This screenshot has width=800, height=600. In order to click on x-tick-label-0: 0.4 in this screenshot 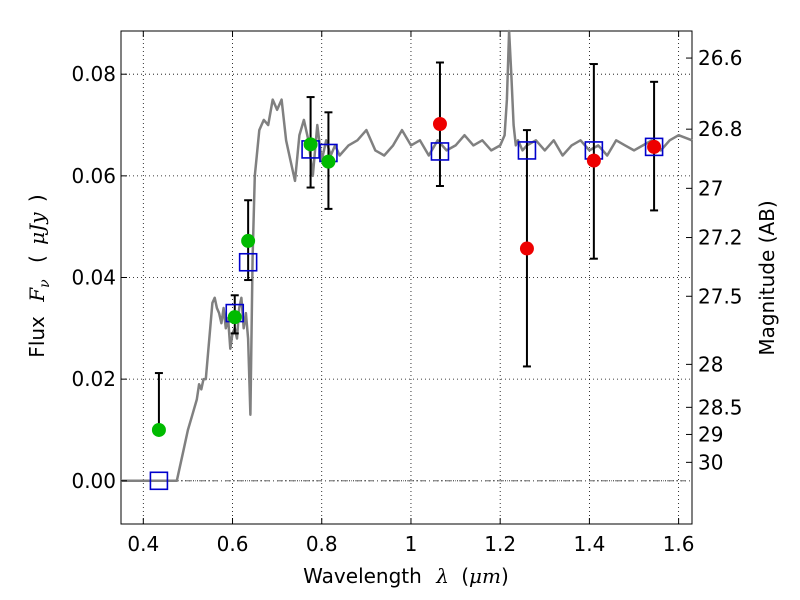, I will do `click(143, 544)`.